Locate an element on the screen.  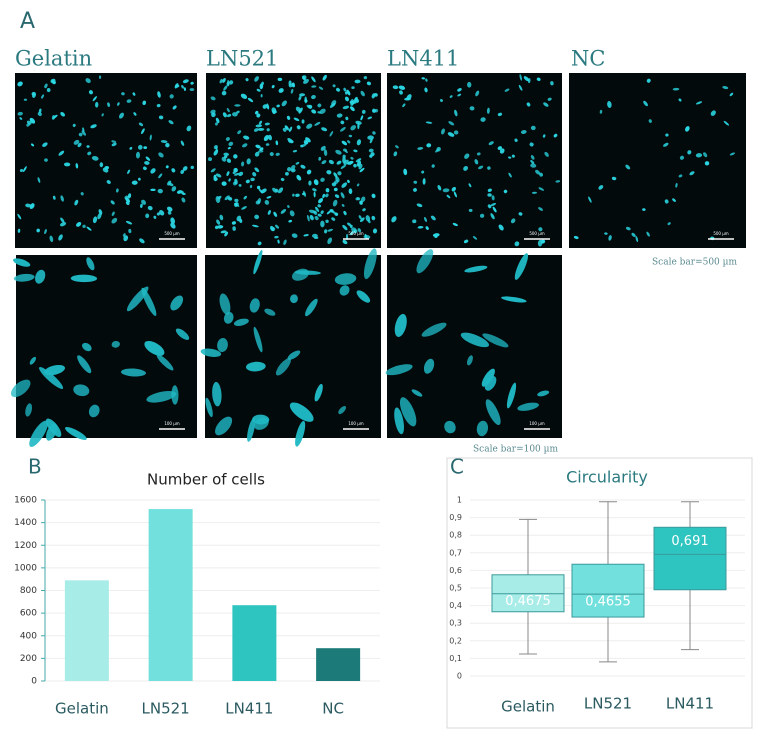
chart-title: Circularity is located at coordinates (607, 477).